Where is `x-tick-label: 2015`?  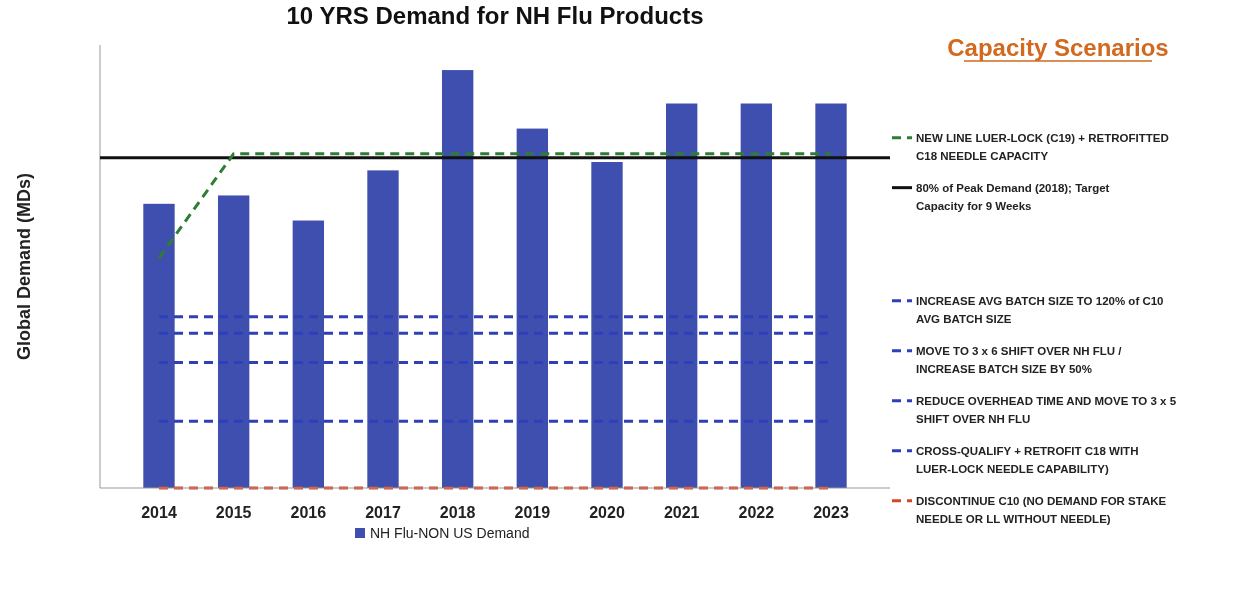 x-tick-label: 2015 is located at coordinates (233, 512).